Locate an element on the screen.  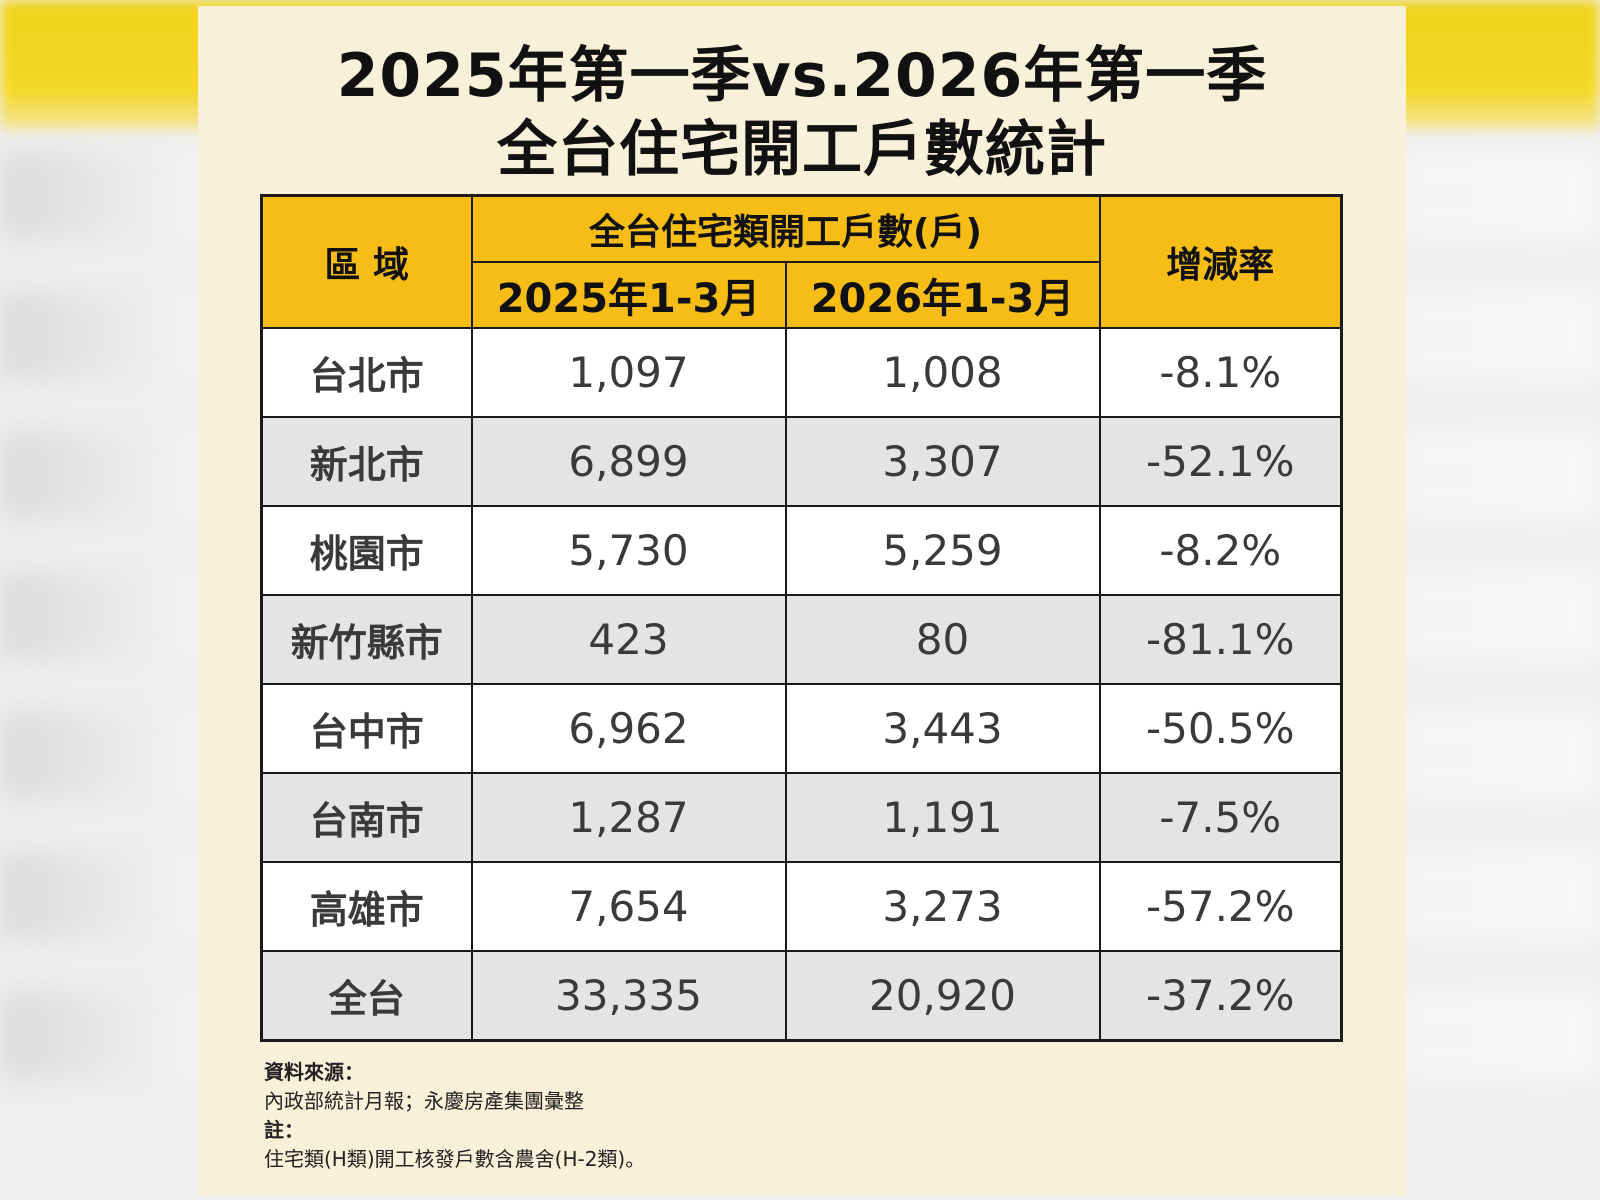
cell-2025: 1,097 is located at coordinates (628, 372).